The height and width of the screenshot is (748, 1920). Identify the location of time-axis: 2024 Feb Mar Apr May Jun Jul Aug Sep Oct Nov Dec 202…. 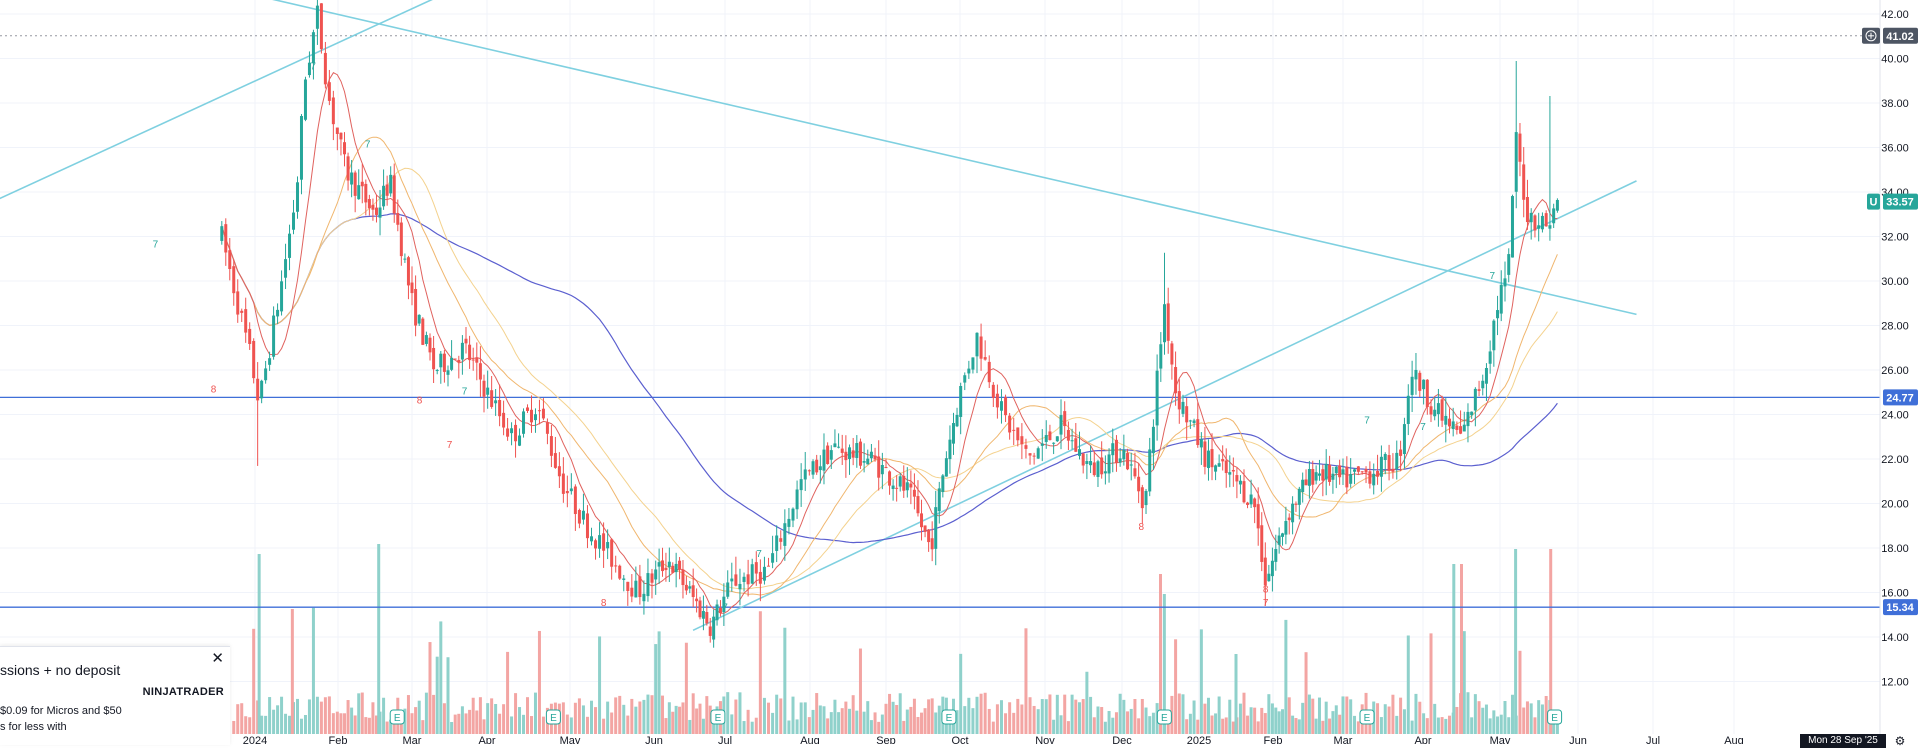
(993, 739).